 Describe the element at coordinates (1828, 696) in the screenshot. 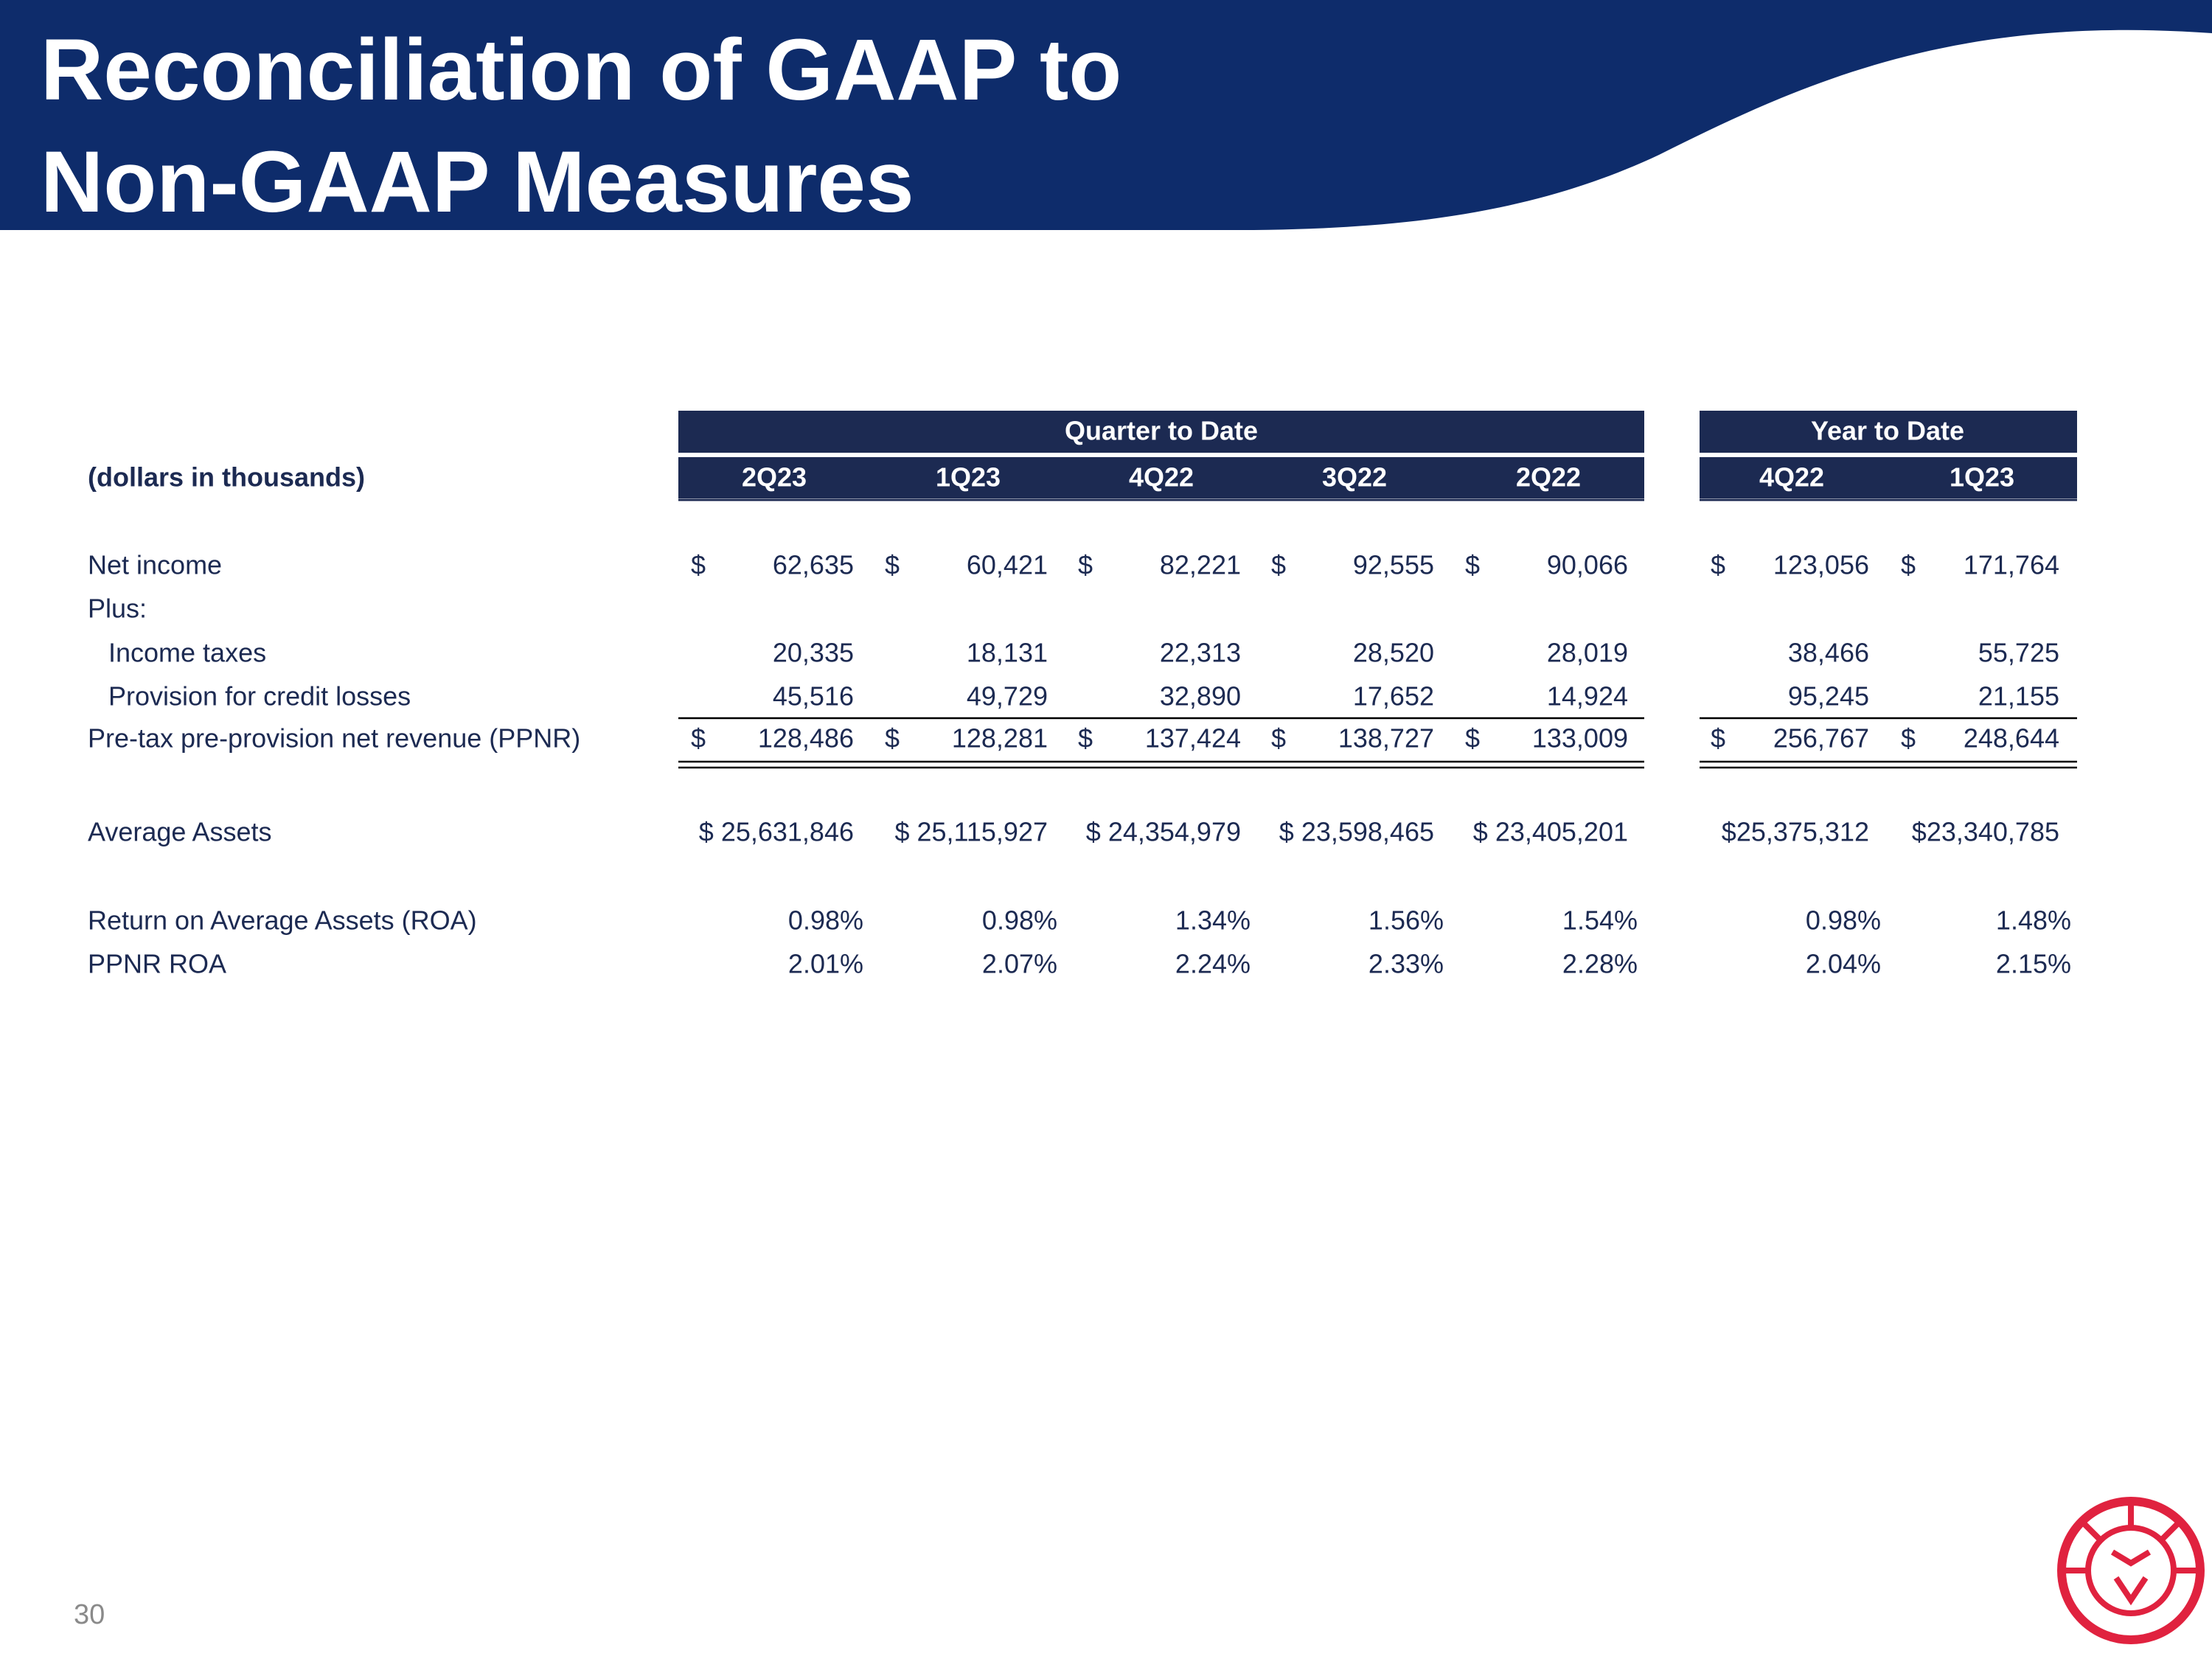

I see `cell-value: 95,245` at that location.